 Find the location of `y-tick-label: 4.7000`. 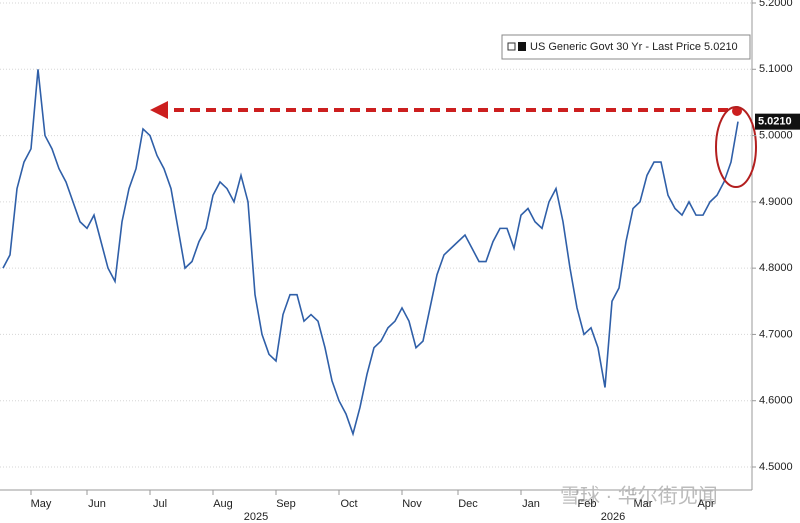

y-tick-label: 4.7000 is located at coordinates (776, 334).